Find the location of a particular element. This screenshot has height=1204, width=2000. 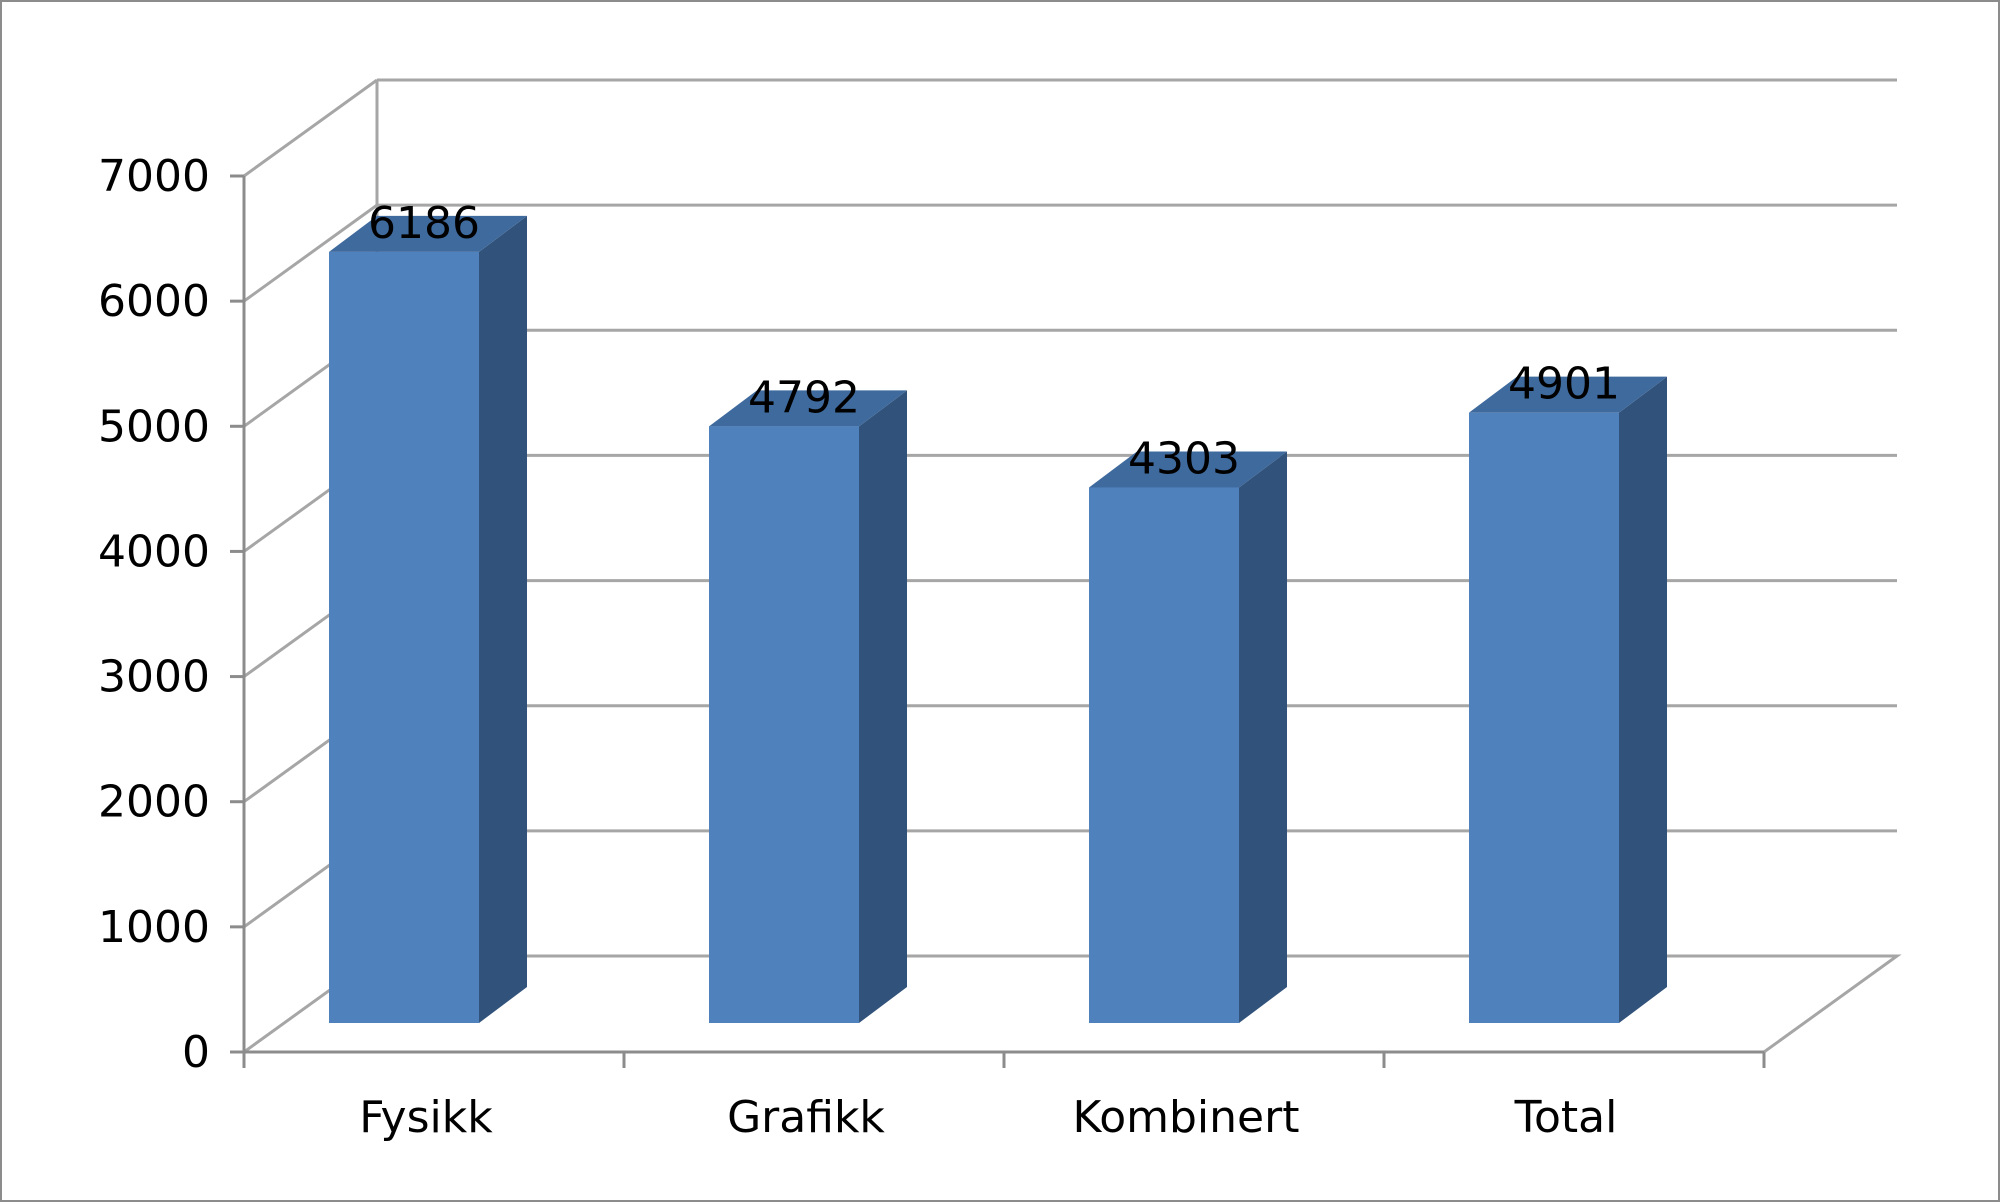

bar-top-kombinert is located at coordinates (1188, 469).